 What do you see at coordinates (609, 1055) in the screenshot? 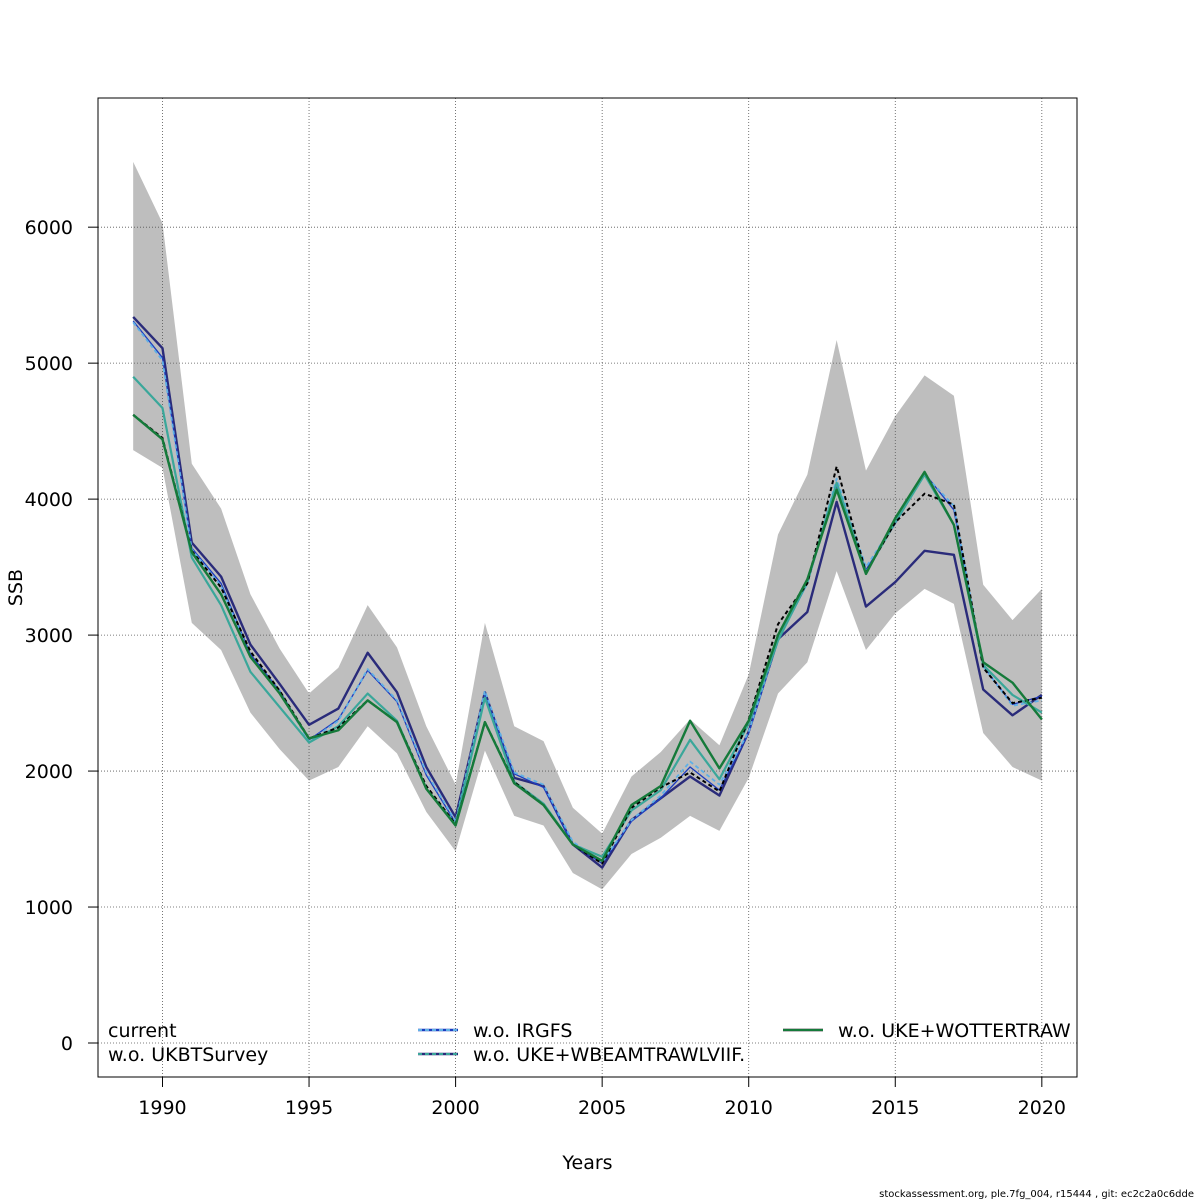
I see `legend-label: w.o. UKE+WBEAMTRAWLVIIF.` at bounding box center [609, 1055].